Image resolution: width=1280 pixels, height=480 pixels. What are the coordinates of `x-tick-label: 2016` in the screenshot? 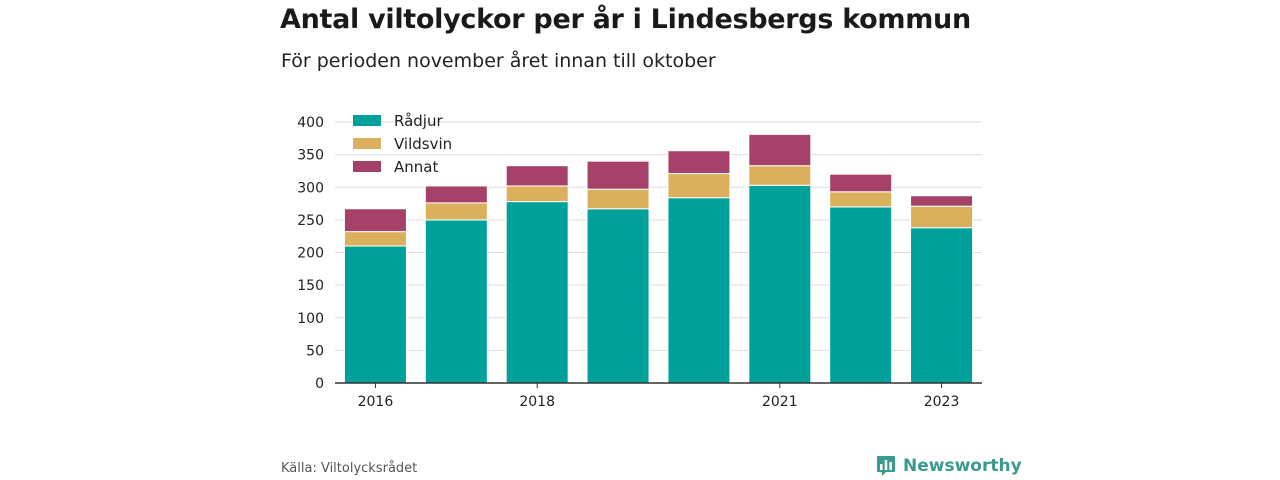 It's located at (376, 402).